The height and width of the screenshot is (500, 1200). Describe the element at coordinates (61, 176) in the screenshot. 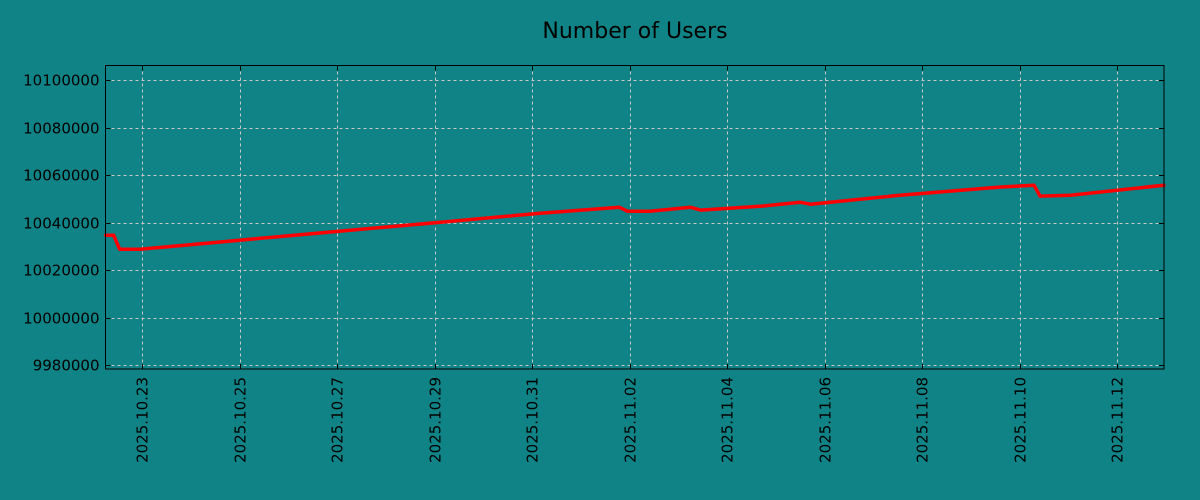

I see `y-tick-label: 10060000` at that location.